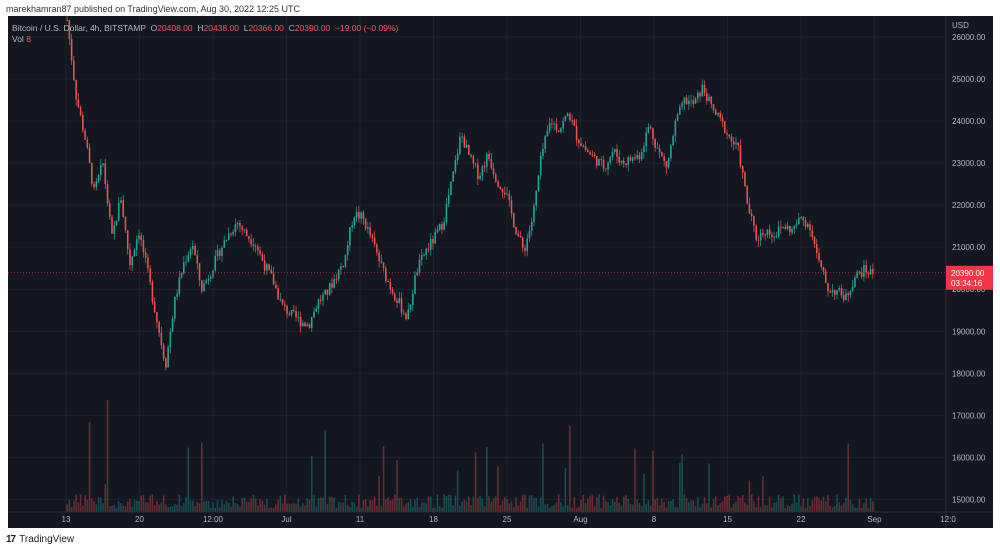  Describe the element at coordinates (40, 539) in the screenshot. I see `footer-brand: 17 TradingView` at that location.